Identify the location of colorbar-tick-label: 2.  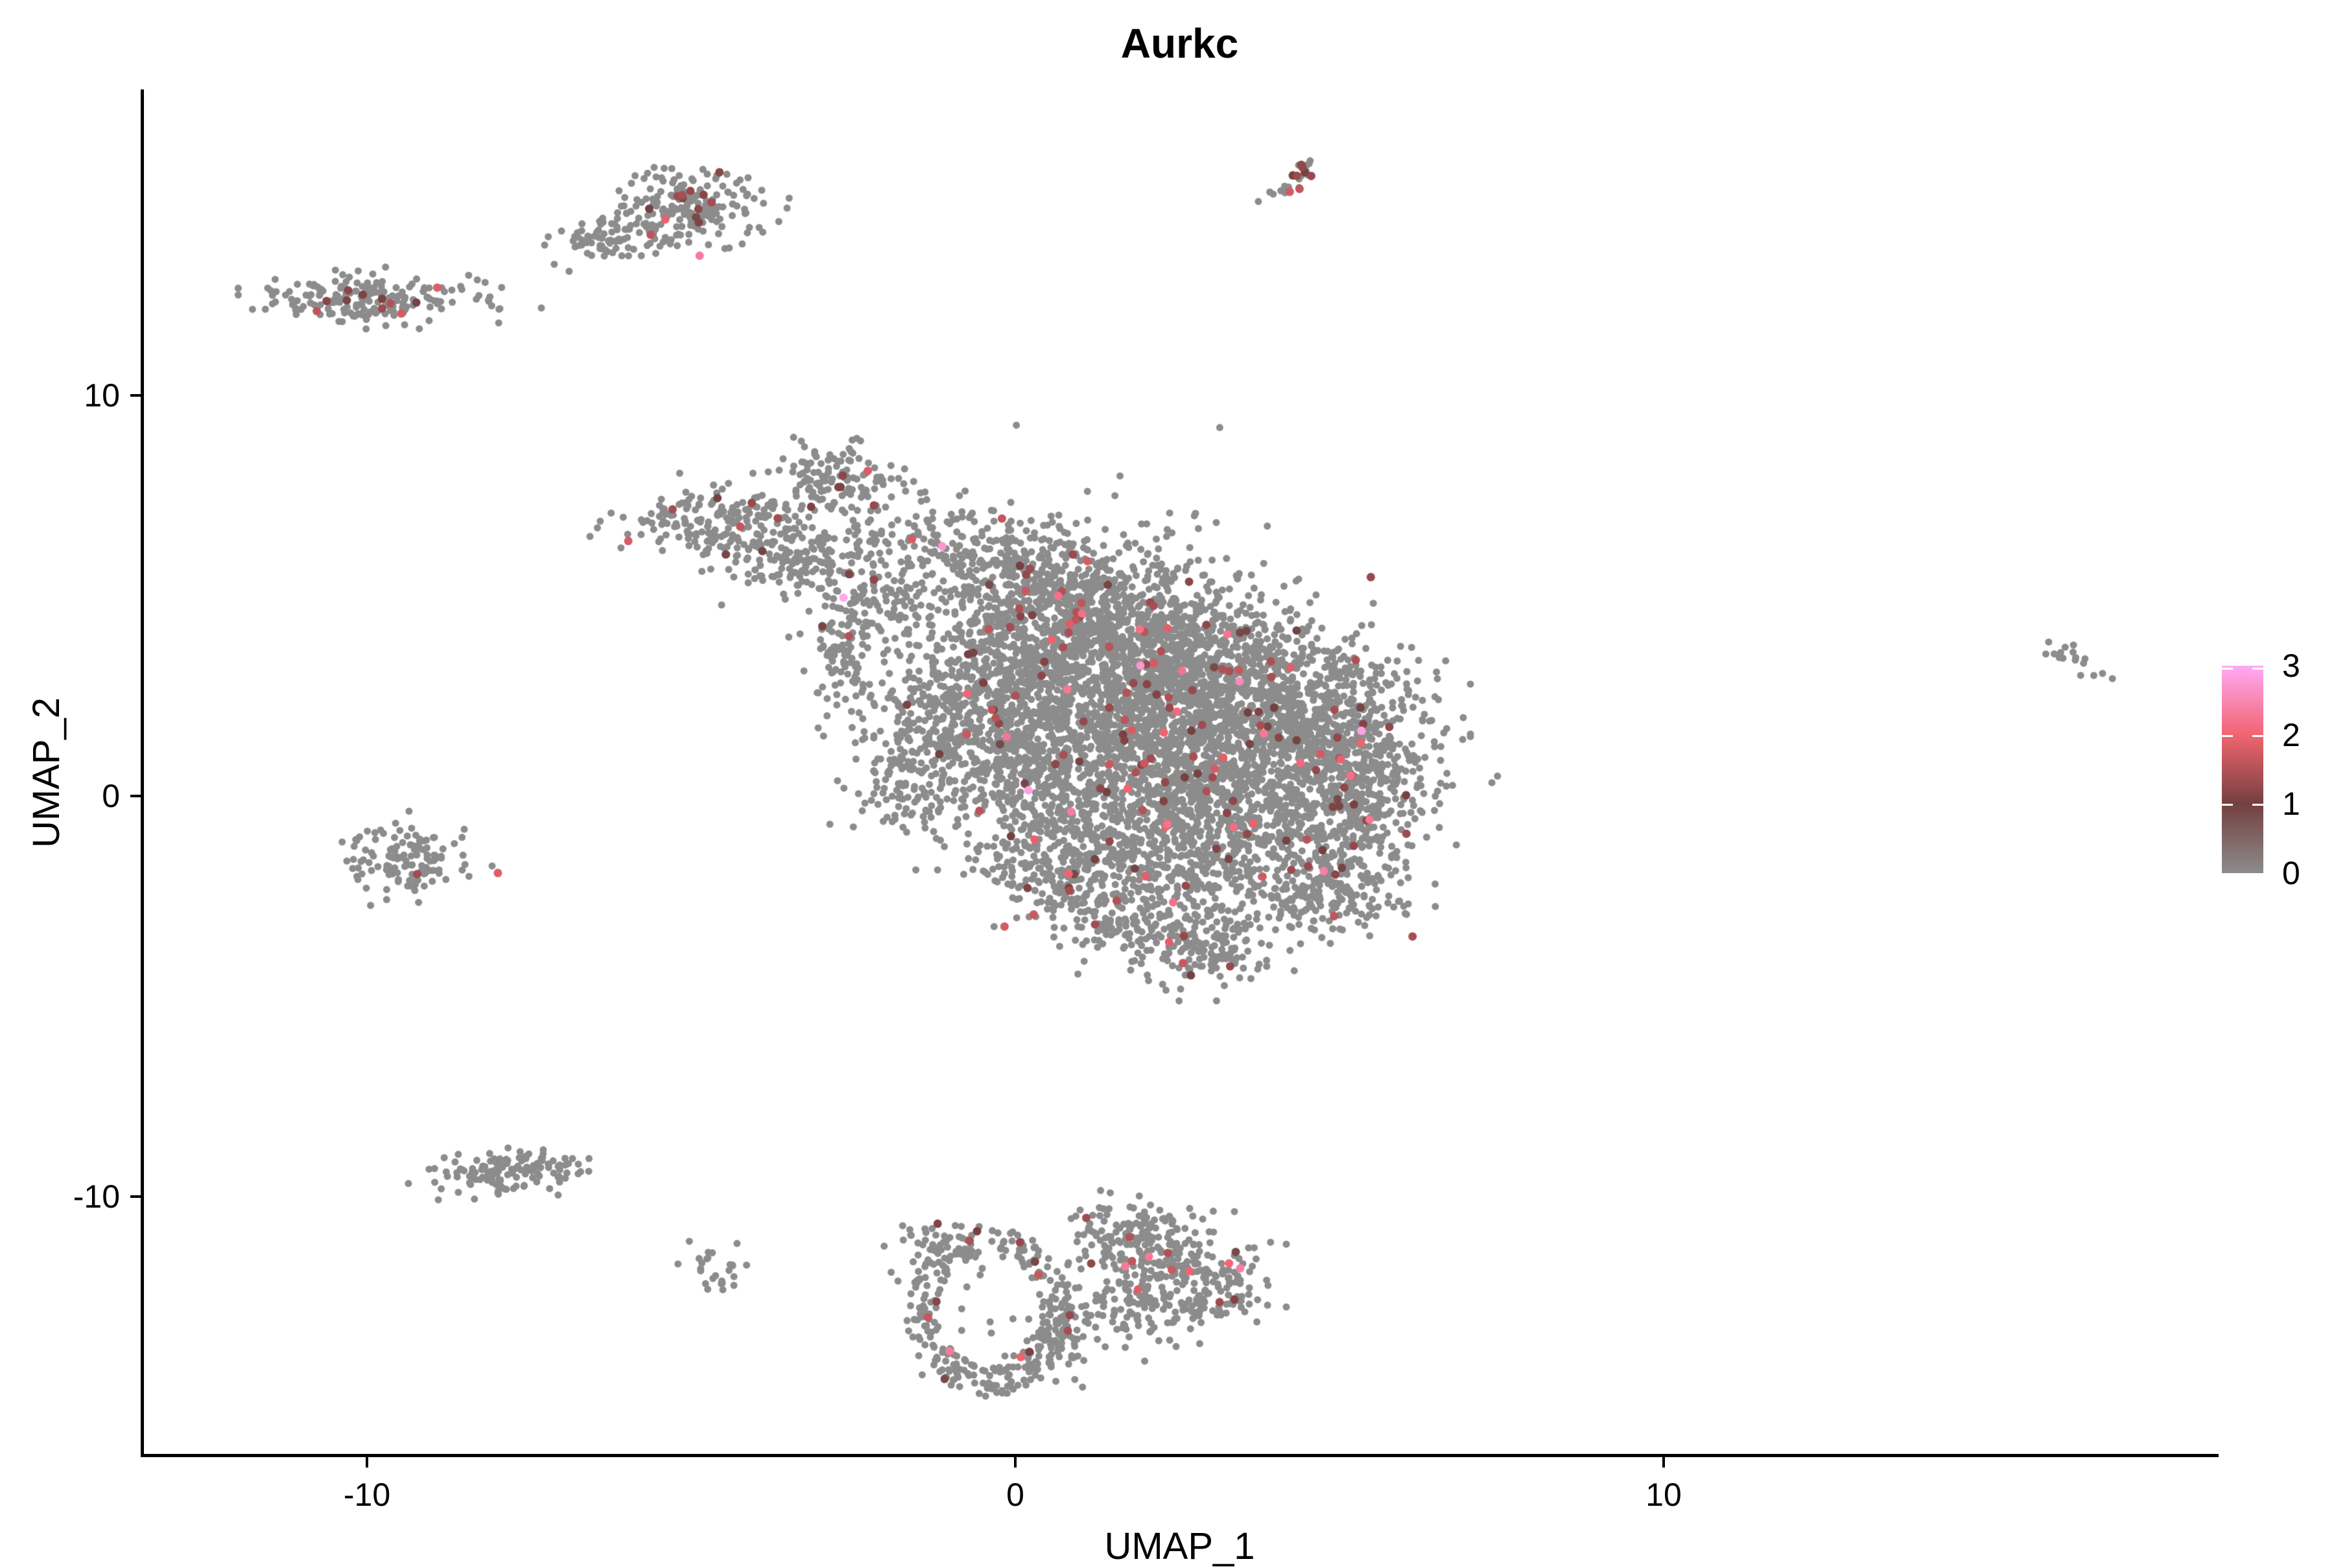
(2291, 735).